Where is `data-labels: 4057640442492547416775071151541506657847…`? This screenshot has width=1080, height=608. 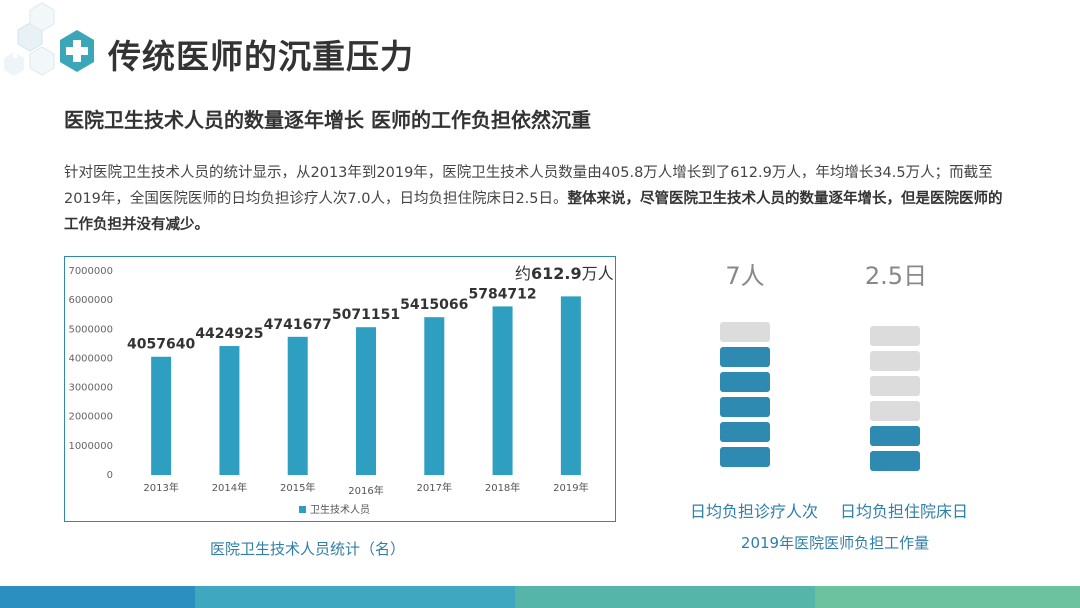 data-labels: 4057640442492547416775071151541506657847… is located at coordinates (332, 319).